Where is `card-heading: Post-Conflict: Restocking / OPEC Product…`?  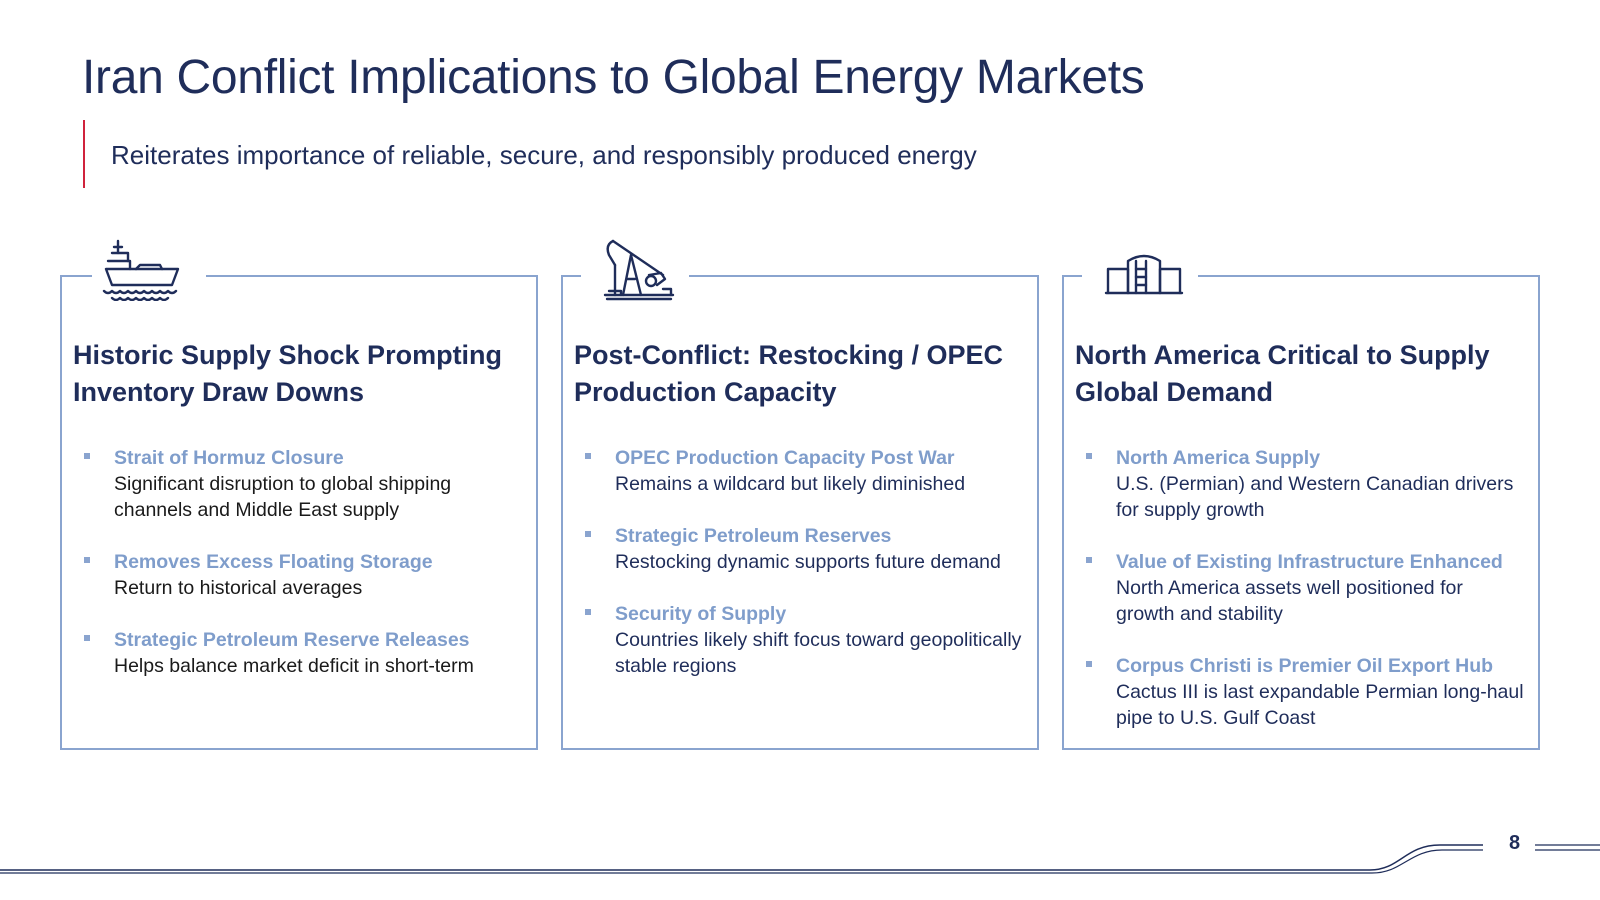 card-heading: Post-Conflict: Restocking / OPEC Product… is located at coordinates (789, 373).